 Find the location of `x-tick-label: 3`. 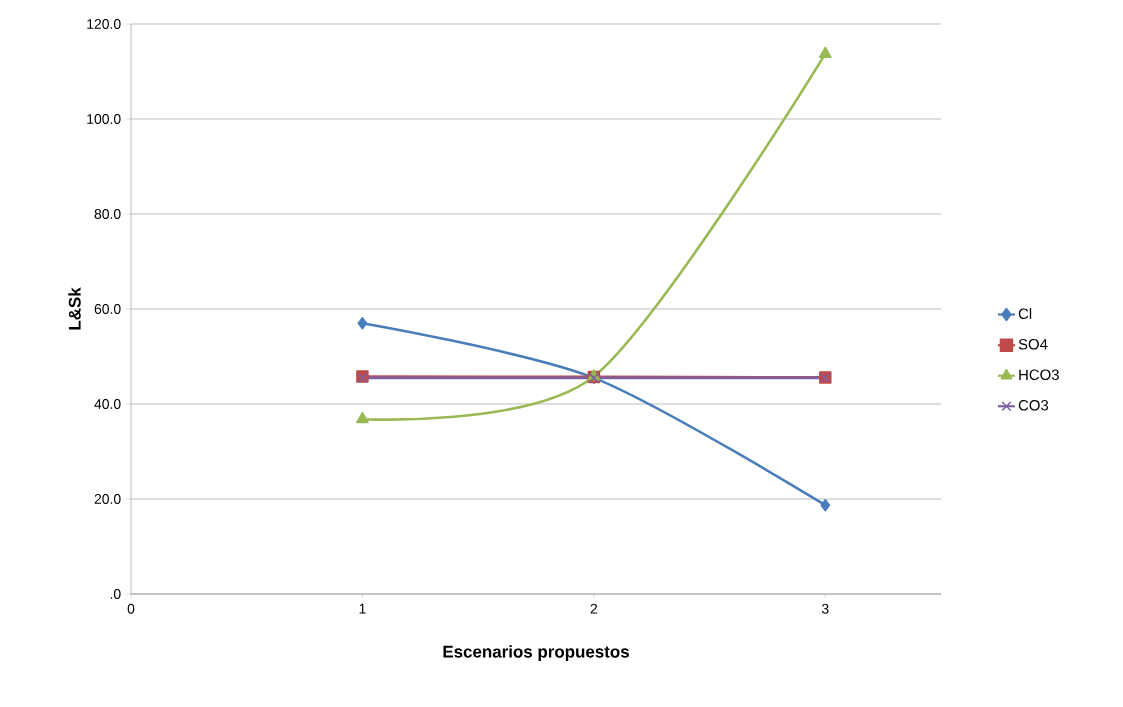

x-tick-label: 3 is located at coordinates (825, 608).